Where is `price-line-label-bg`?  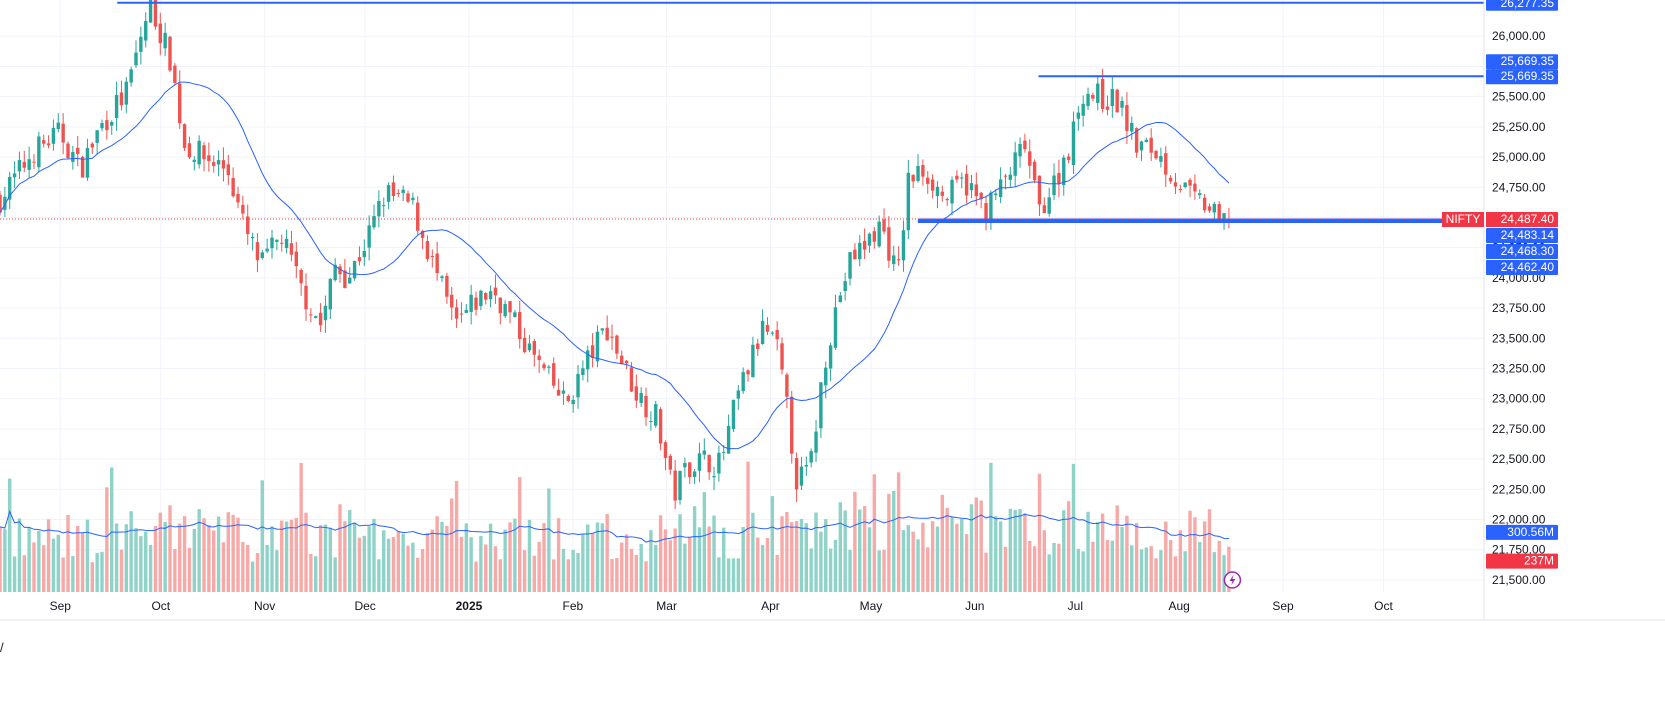
price-line-label-bg is located at coordinates (1522, 77).